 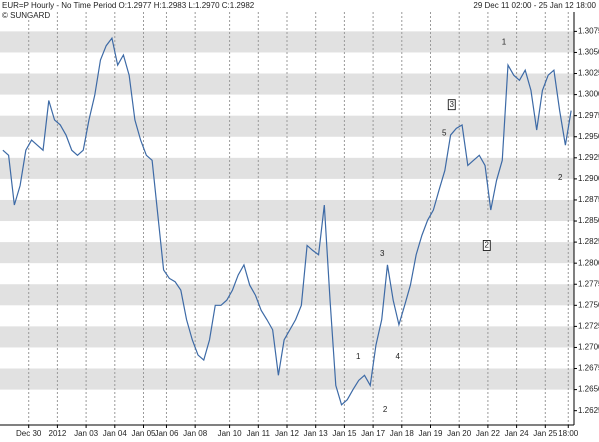 What do you see at coordinates (588, 368) in the screenshot?
I see `y-tick-label: 1.2675` at bounding box center [588, 368].